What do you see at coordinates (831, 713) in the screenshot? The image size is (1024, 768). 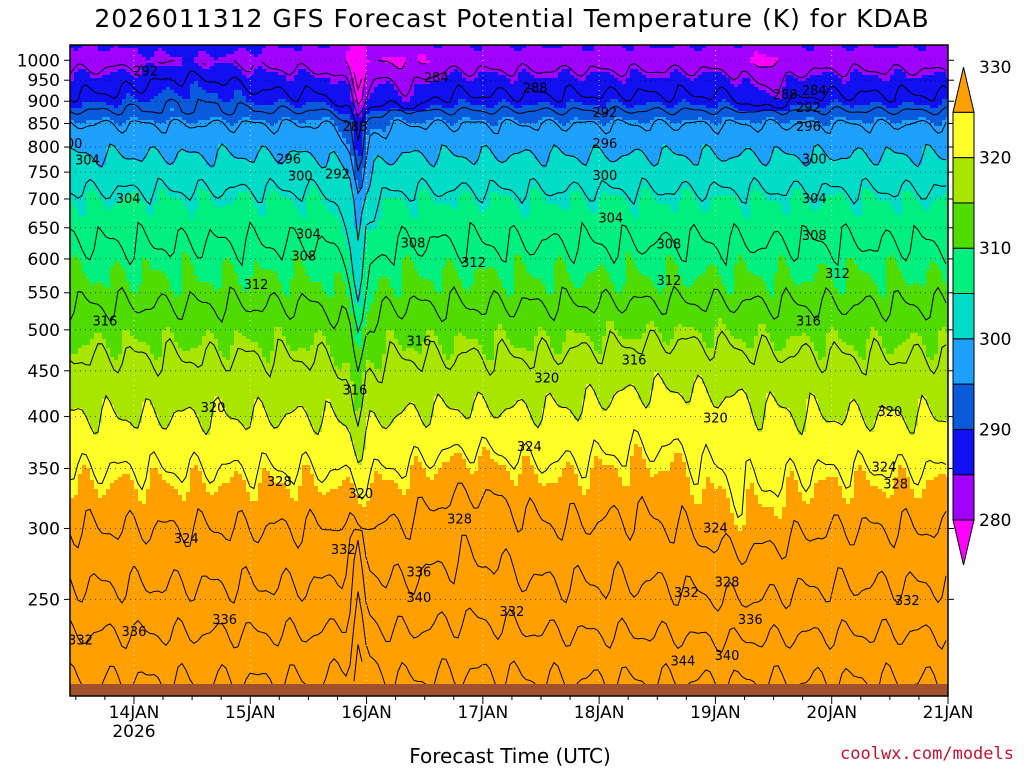 I see `x-tick-label: 20JAN` at bounding box center [831, 713].